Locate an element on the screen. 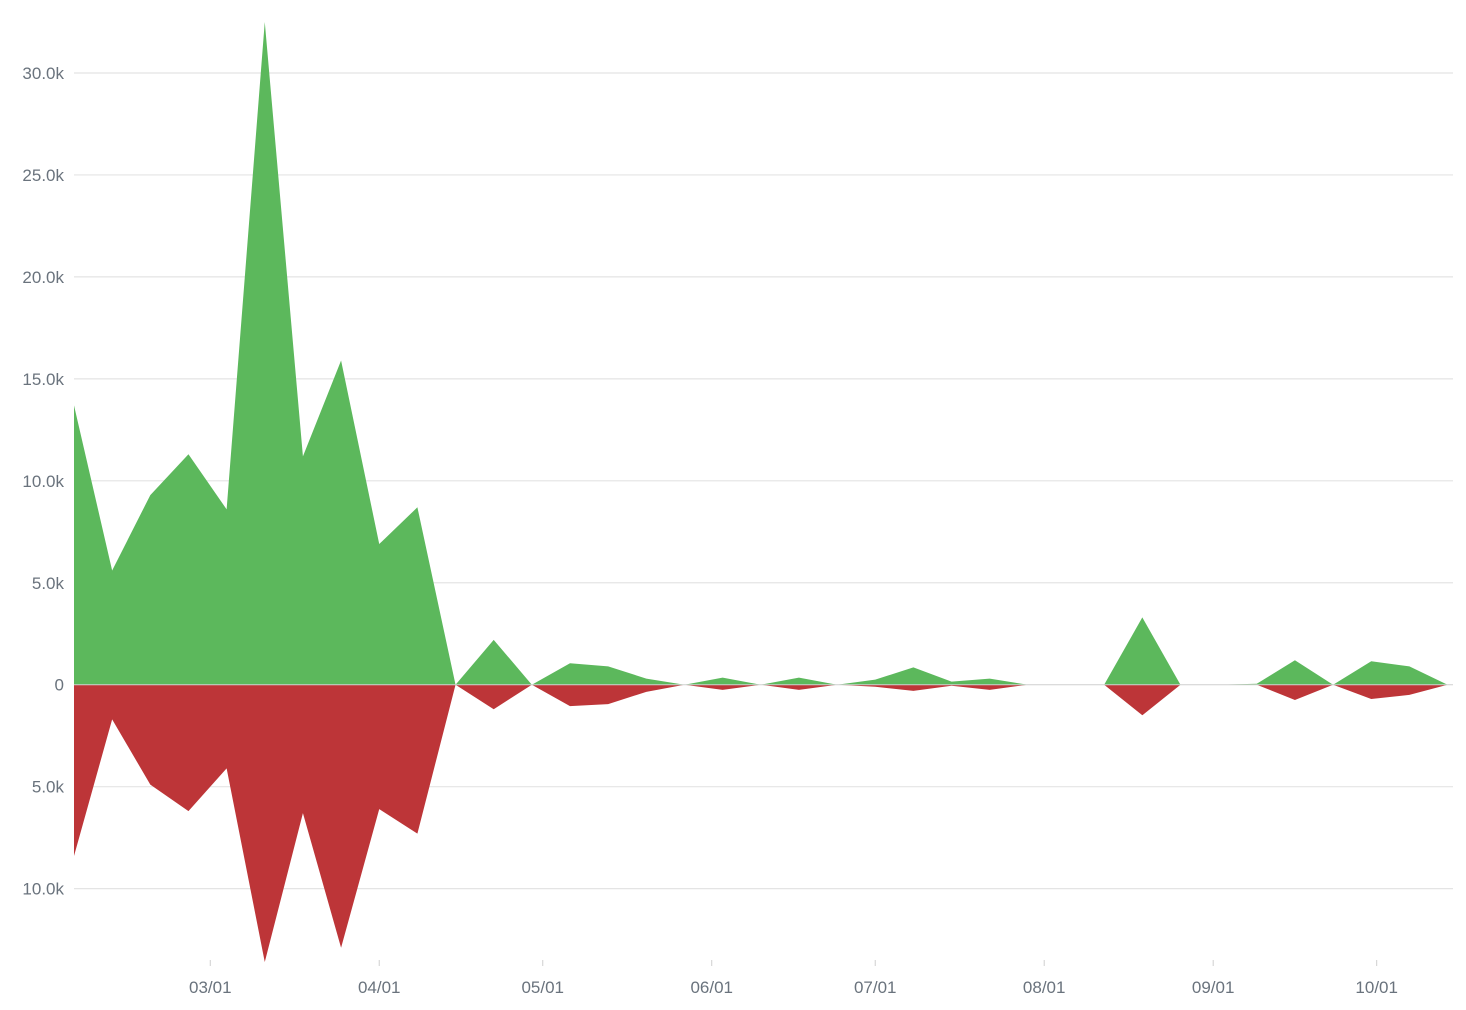 The image size is (1466, 1010). x-tick-label: 07/01 is located at coordinates (875, 987).